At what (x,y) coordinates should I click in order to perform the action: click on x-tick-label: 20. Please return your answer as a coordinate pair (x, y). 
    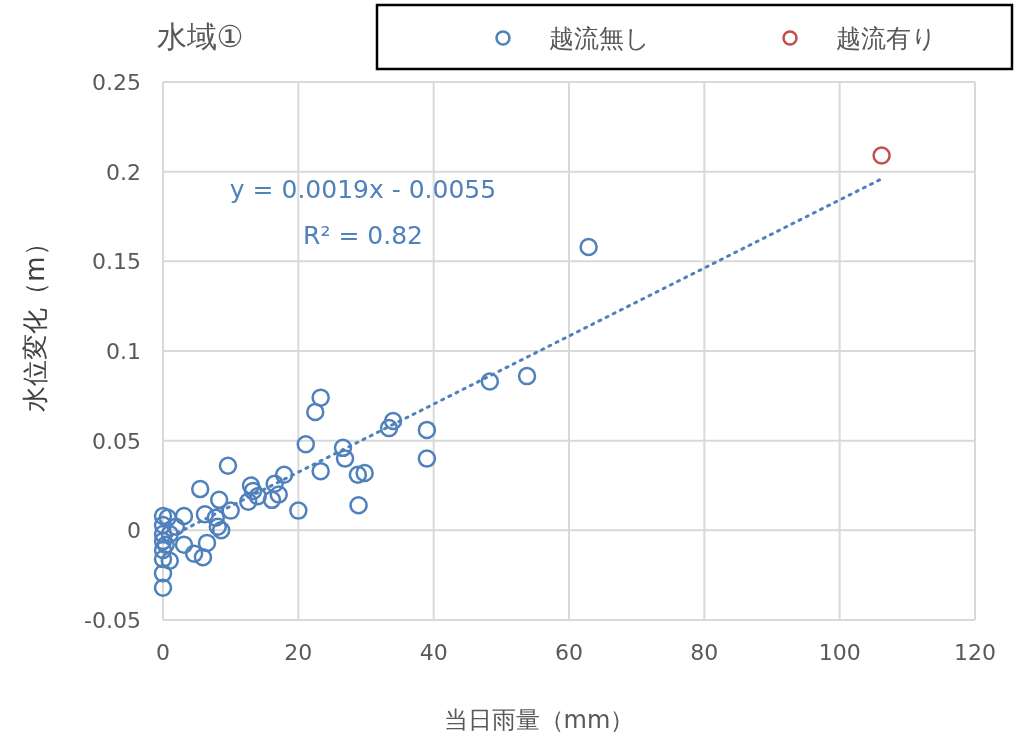
    Looking at the image, I should click on (298, 652).